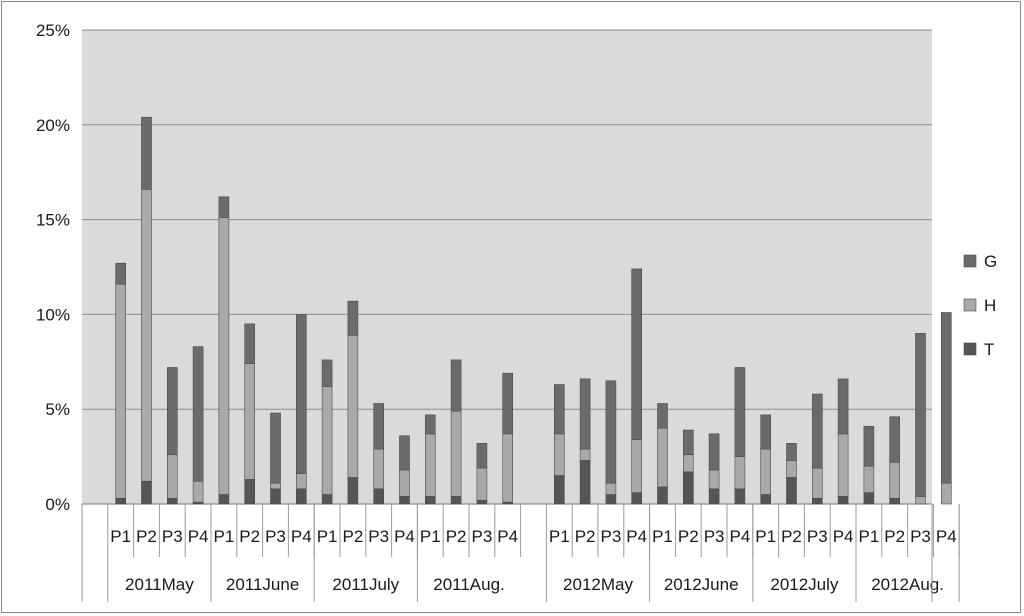 The width and height of the screenshot is (1024, 616). Describe the element at coordinates (989, 349) in the screenshot. I see `legend-label-t: T` at that location.